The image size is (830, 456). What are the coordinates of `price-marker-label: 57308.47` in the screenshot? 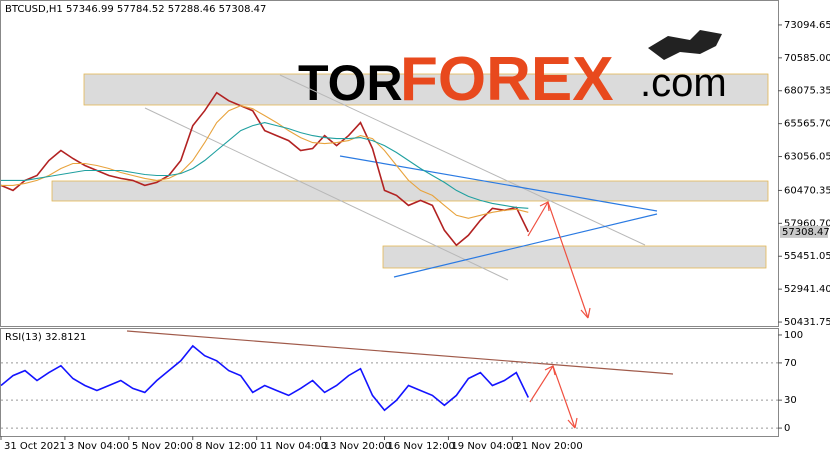 It's located at (806, 232).